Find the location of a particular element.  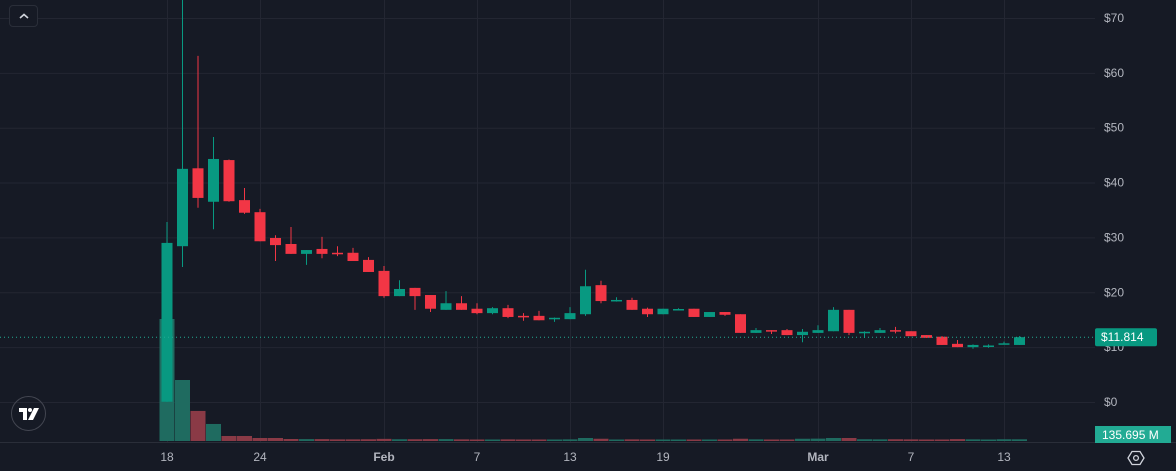

x-tick-label: 24 is located at coordinates (260, 457).